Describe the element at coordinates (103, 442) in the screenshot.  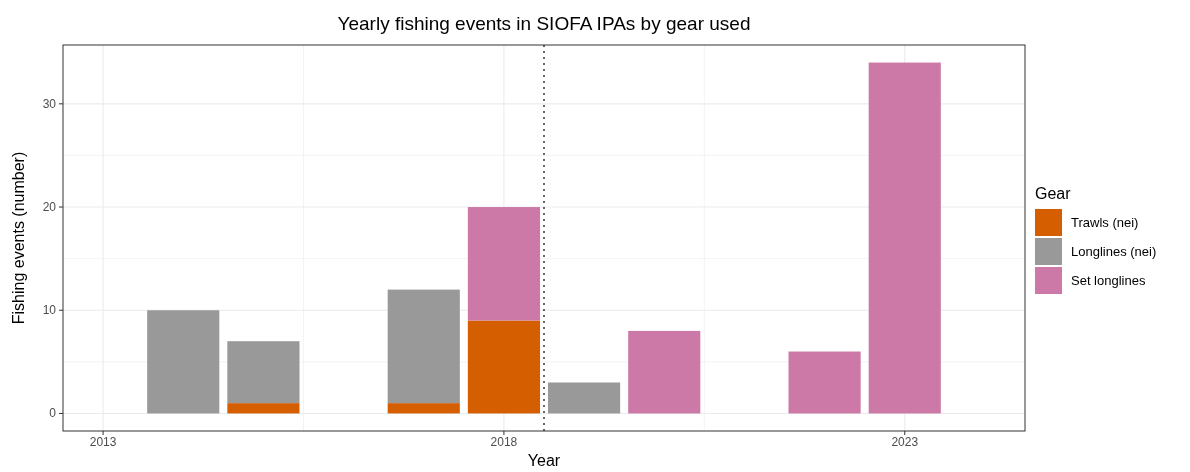
I see `x-tick-label: 2013` at that location.